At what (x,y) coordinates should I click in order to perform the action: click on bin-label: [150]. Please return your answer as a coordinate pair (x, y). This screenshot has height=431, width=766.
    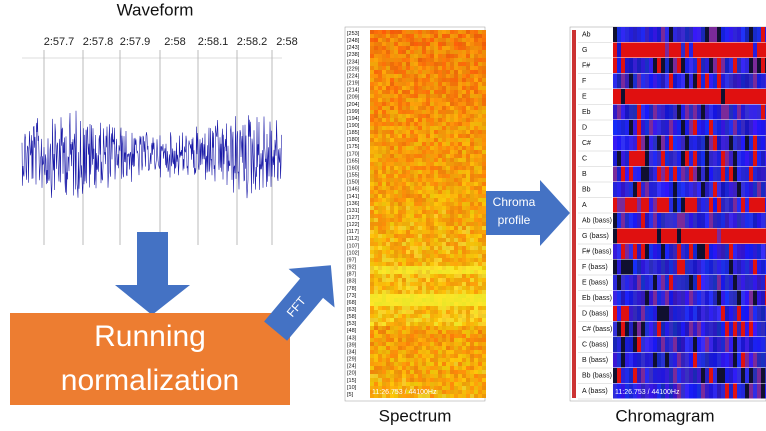
    Looking at the image, I should click on (353, 183).